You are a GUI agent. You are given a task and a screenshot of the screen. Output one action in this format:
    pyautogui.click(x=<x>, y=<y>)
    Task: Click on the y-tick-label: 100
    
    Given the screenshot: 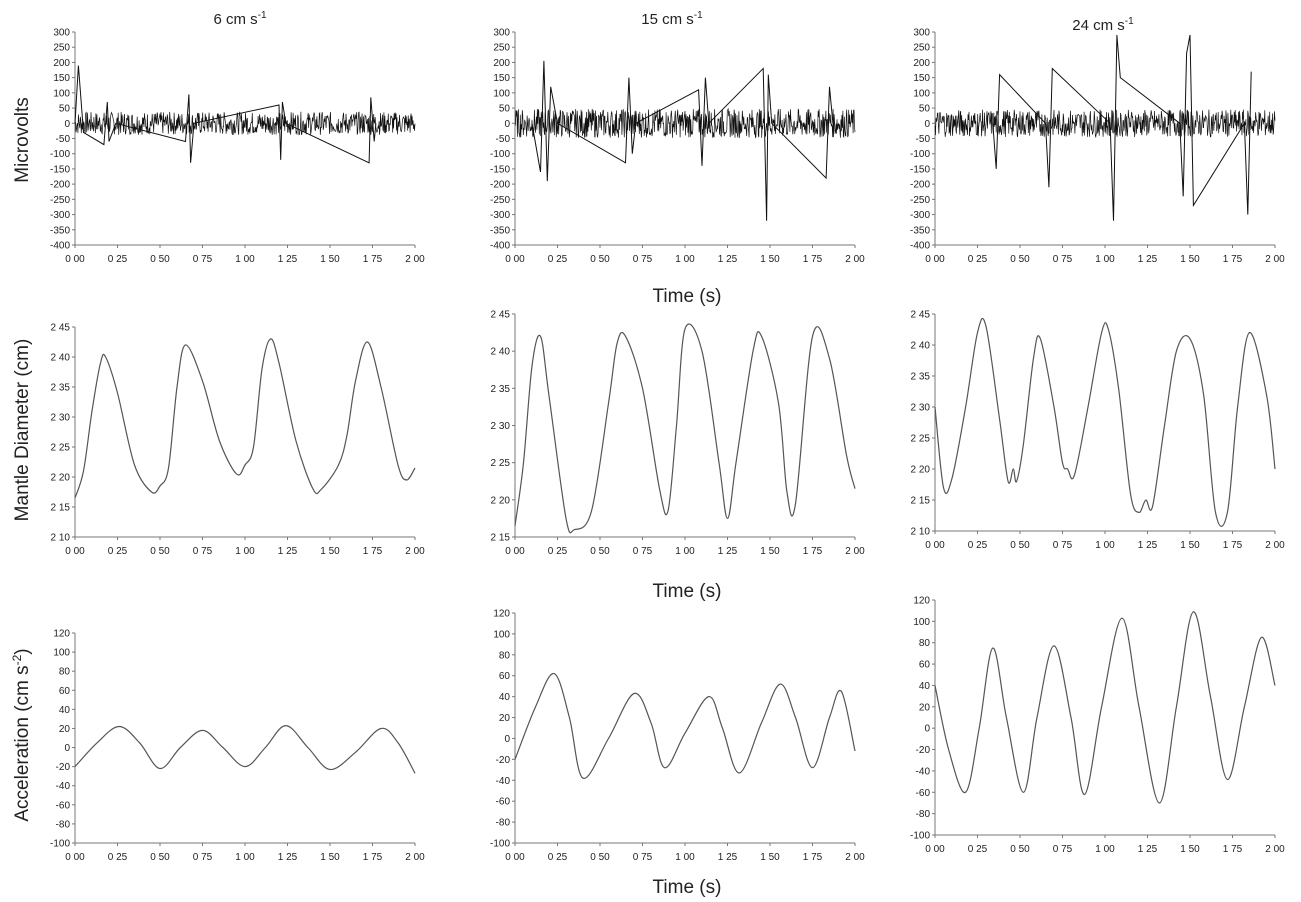 What is the action you would take?
    pyautogui.click(x=61, y=653)
    